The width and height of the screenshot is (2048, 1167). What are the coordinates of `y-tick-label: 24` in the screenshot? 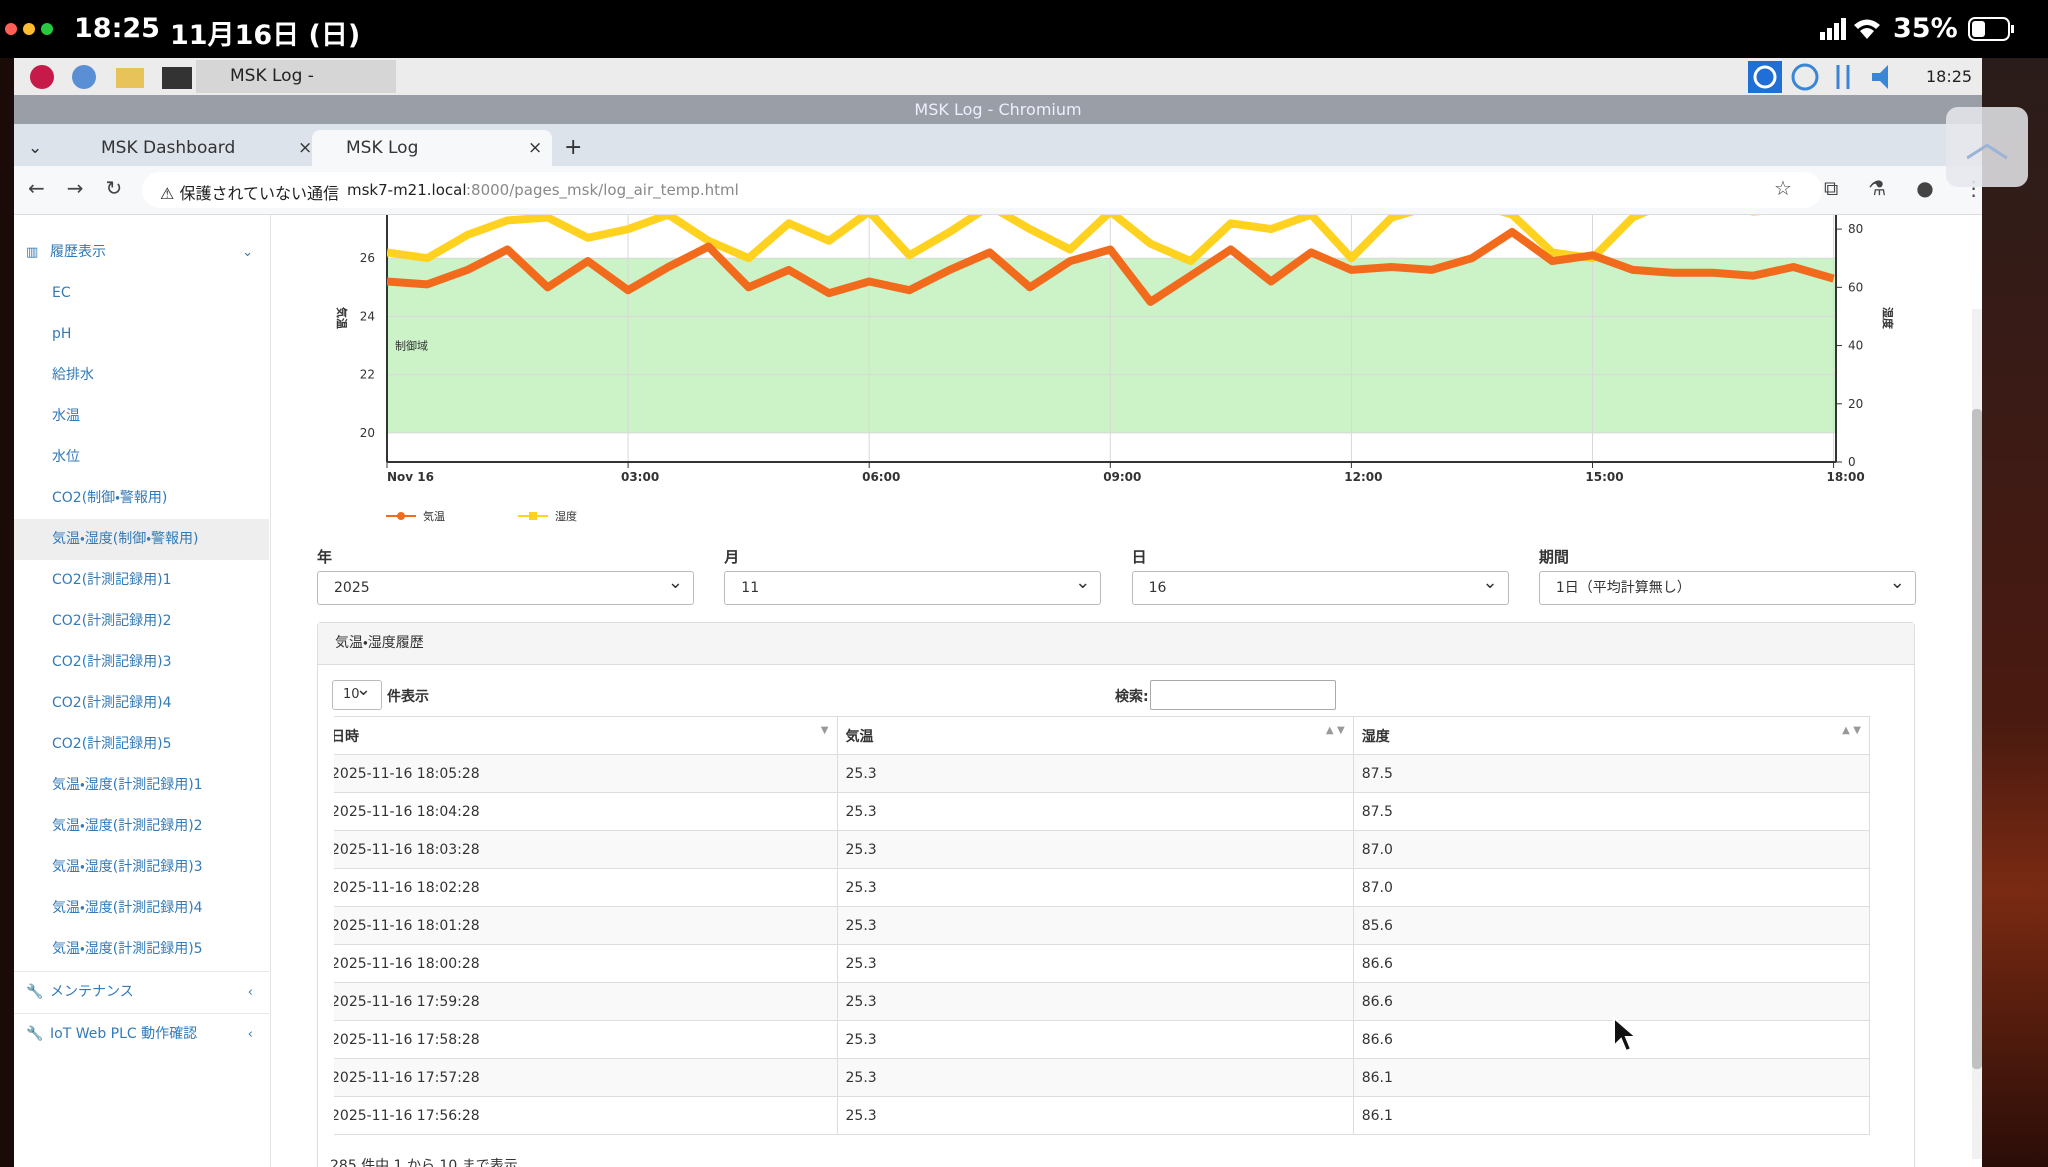 It's located at (367, 316).